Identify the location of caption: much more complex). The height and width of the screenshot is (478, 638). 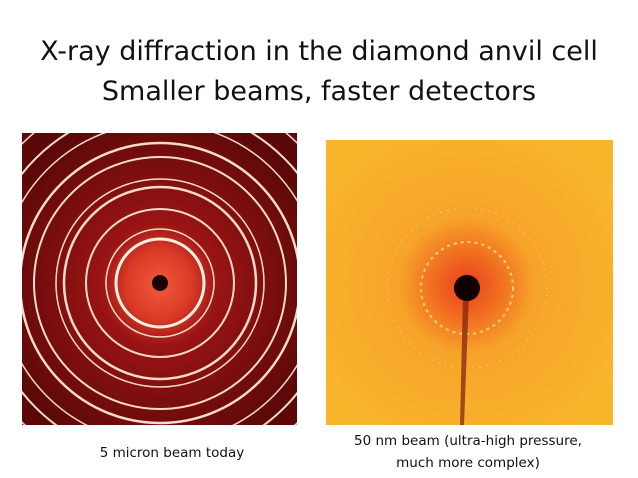
(468, 463).